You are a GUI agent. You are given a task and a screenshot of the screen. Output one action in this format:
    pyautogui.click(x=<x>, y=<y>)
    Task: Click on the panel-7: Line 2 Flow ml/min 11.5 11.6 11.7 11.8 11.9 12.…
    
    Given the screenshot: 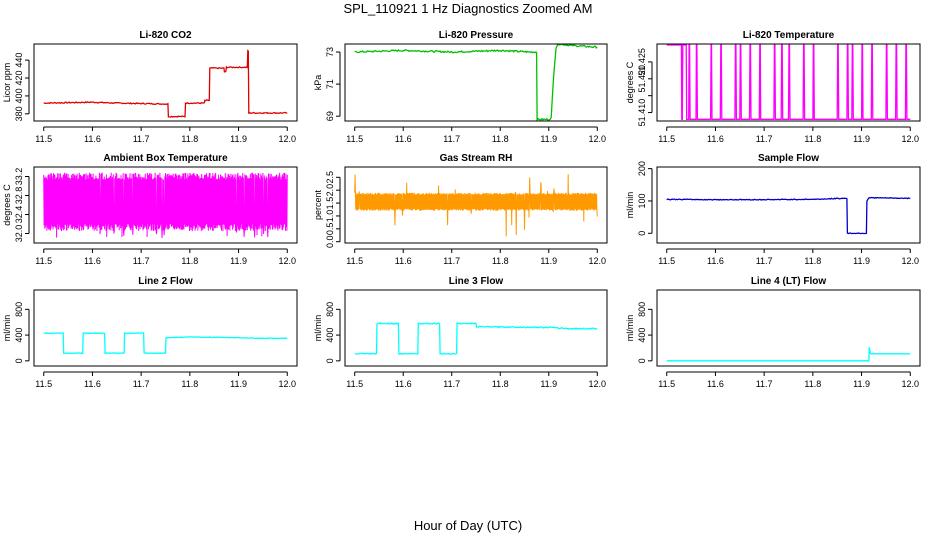 What is the action you would take?
    pyautogui.click(x=150, y=332)
    